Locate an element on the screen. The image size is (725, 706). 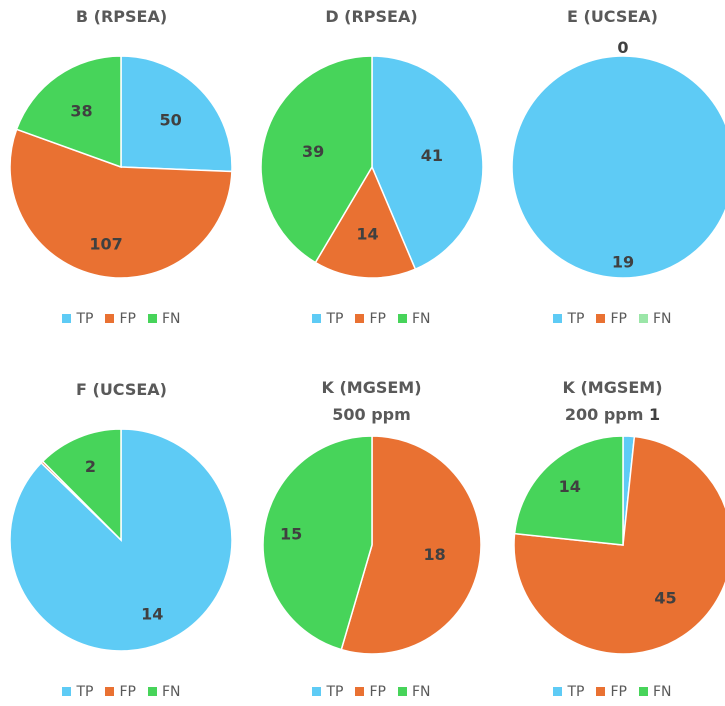
data-label-fp: 107 is located at coordinates (105, 243).